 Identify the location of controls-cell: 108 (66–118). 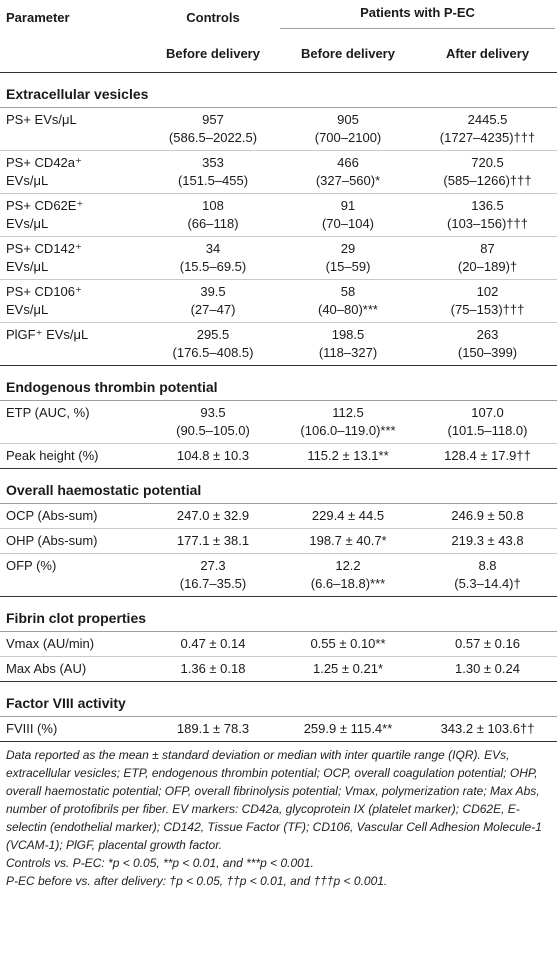
(213, 215).